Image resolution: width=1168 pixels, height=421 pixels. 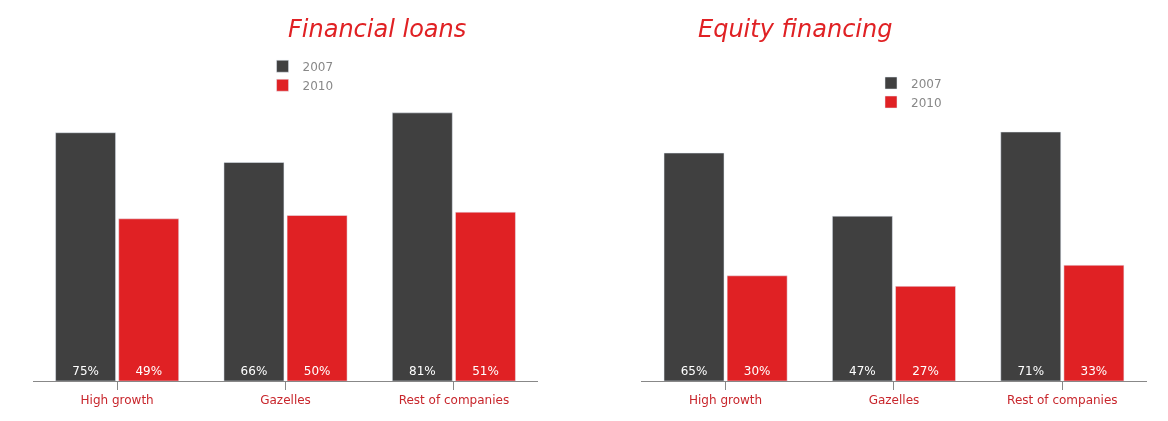 I want to click on data-label: 81%, so click(x=422, y=371).